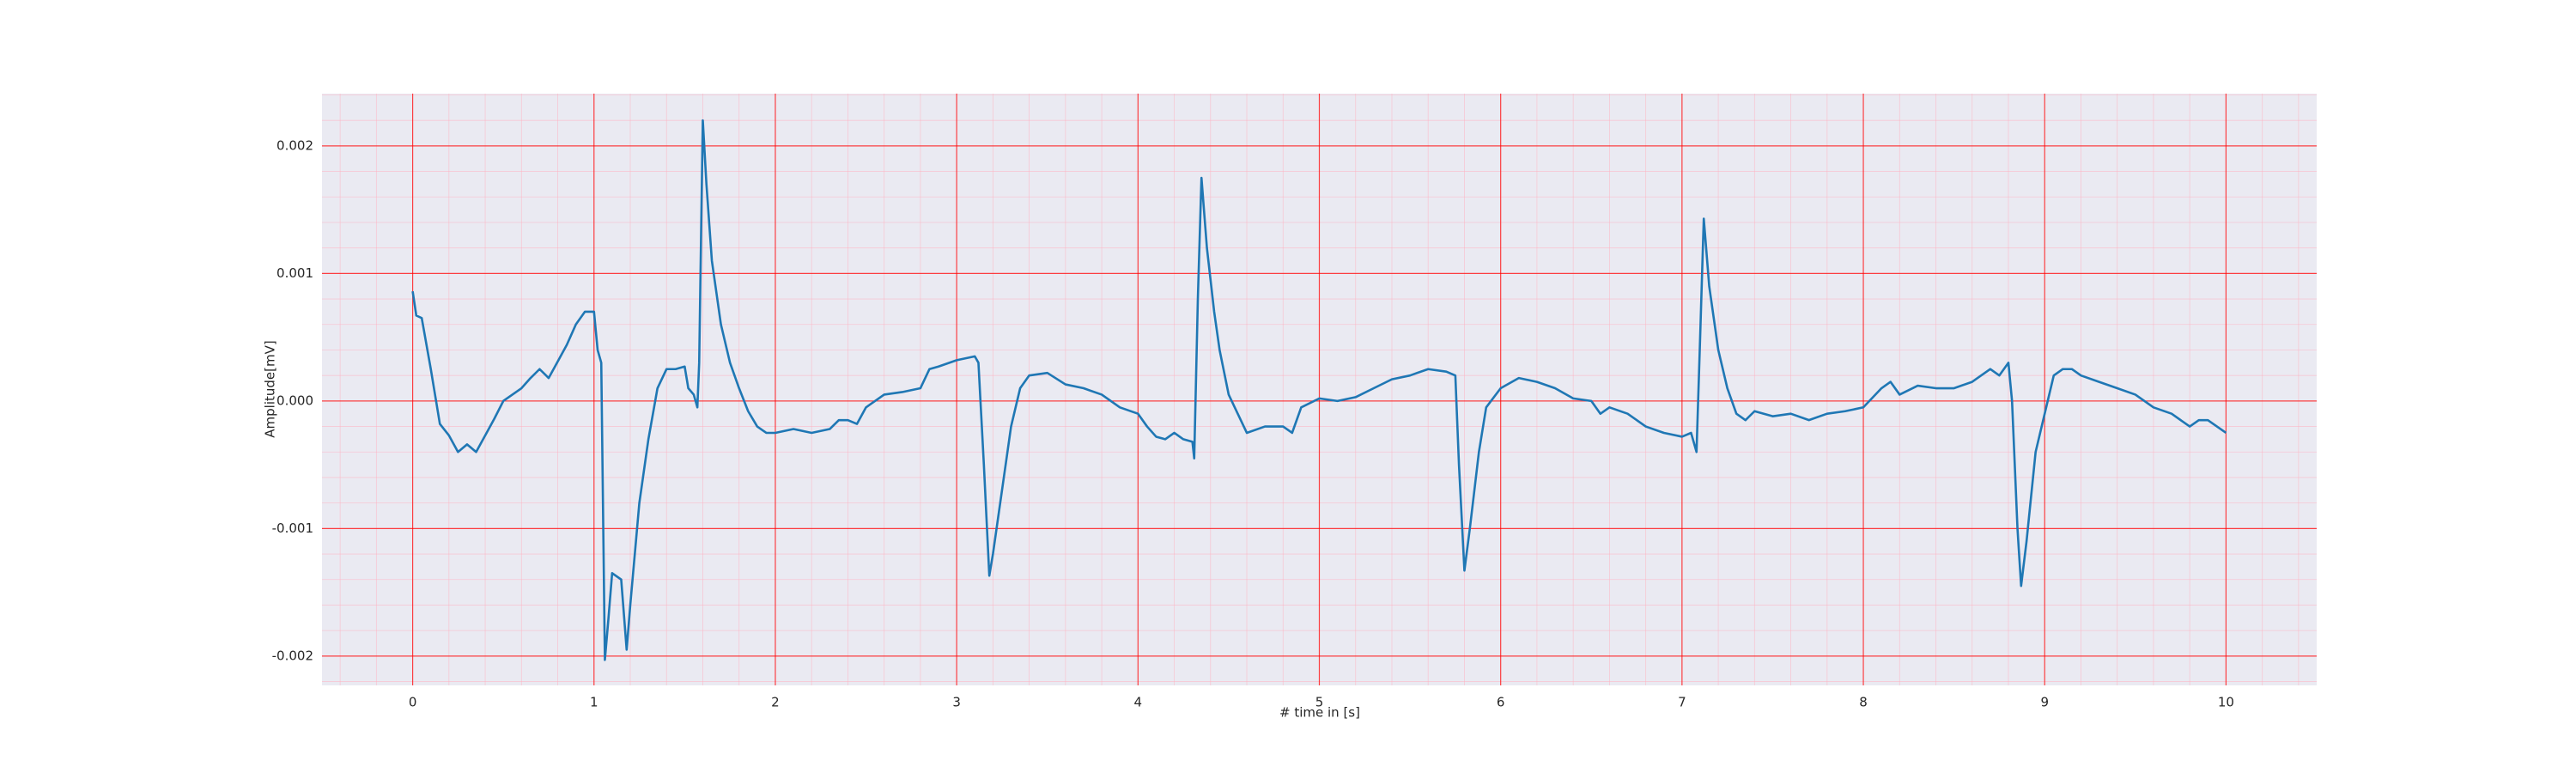 Image resolution: width=2576 pixels, height=773 pixels. Describe the element at coordinates (775, 702) in the screenshot. I see `x-tick-label: 2` at that location.